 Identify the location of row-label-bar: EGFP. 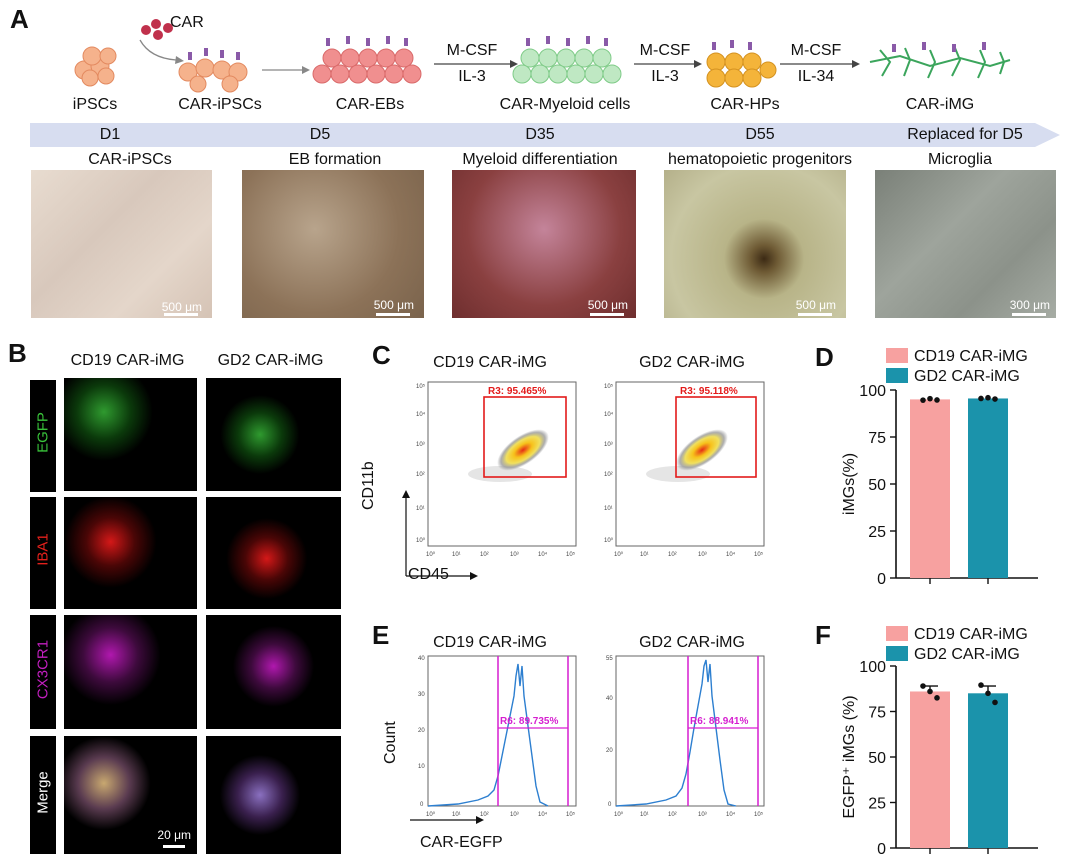
(43, 436).